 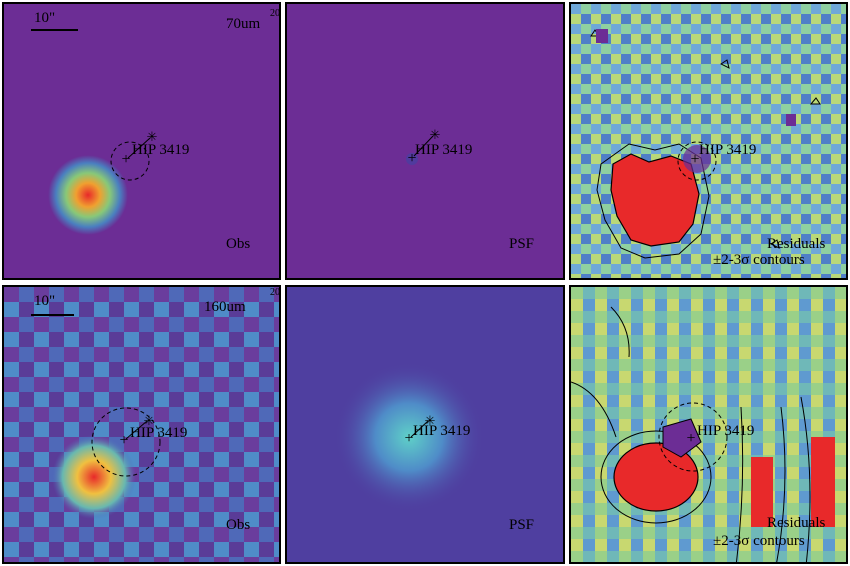 I want to click on psf-blob, so click(x=409, y=437).